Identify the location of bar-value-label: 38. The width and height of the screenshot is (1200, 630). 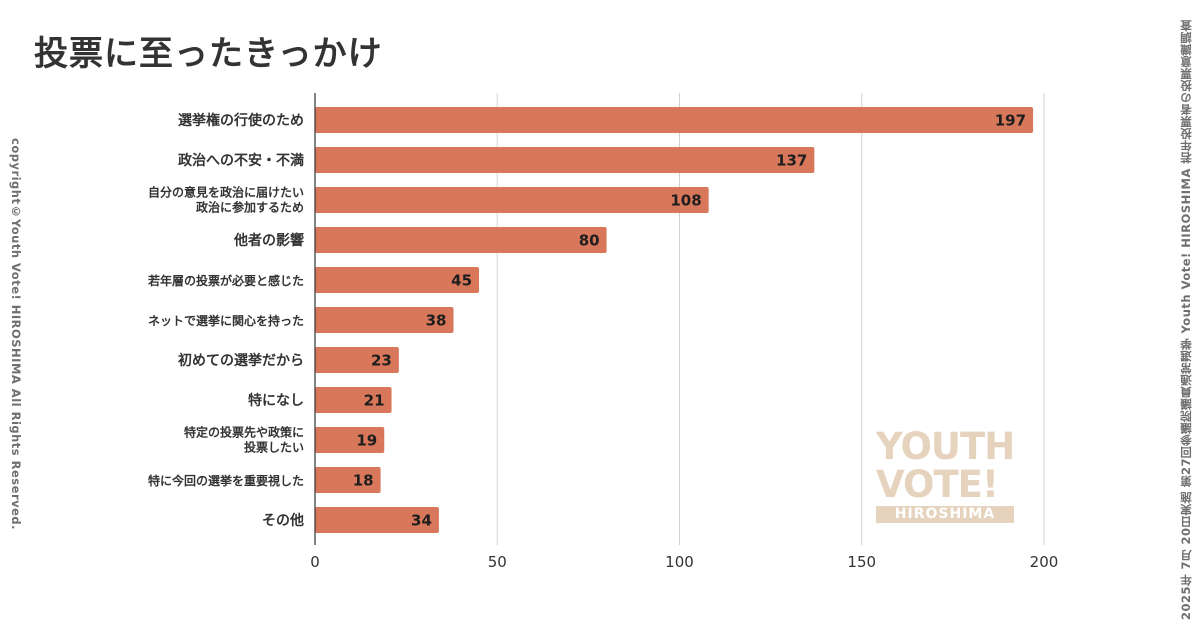
(436, 321).